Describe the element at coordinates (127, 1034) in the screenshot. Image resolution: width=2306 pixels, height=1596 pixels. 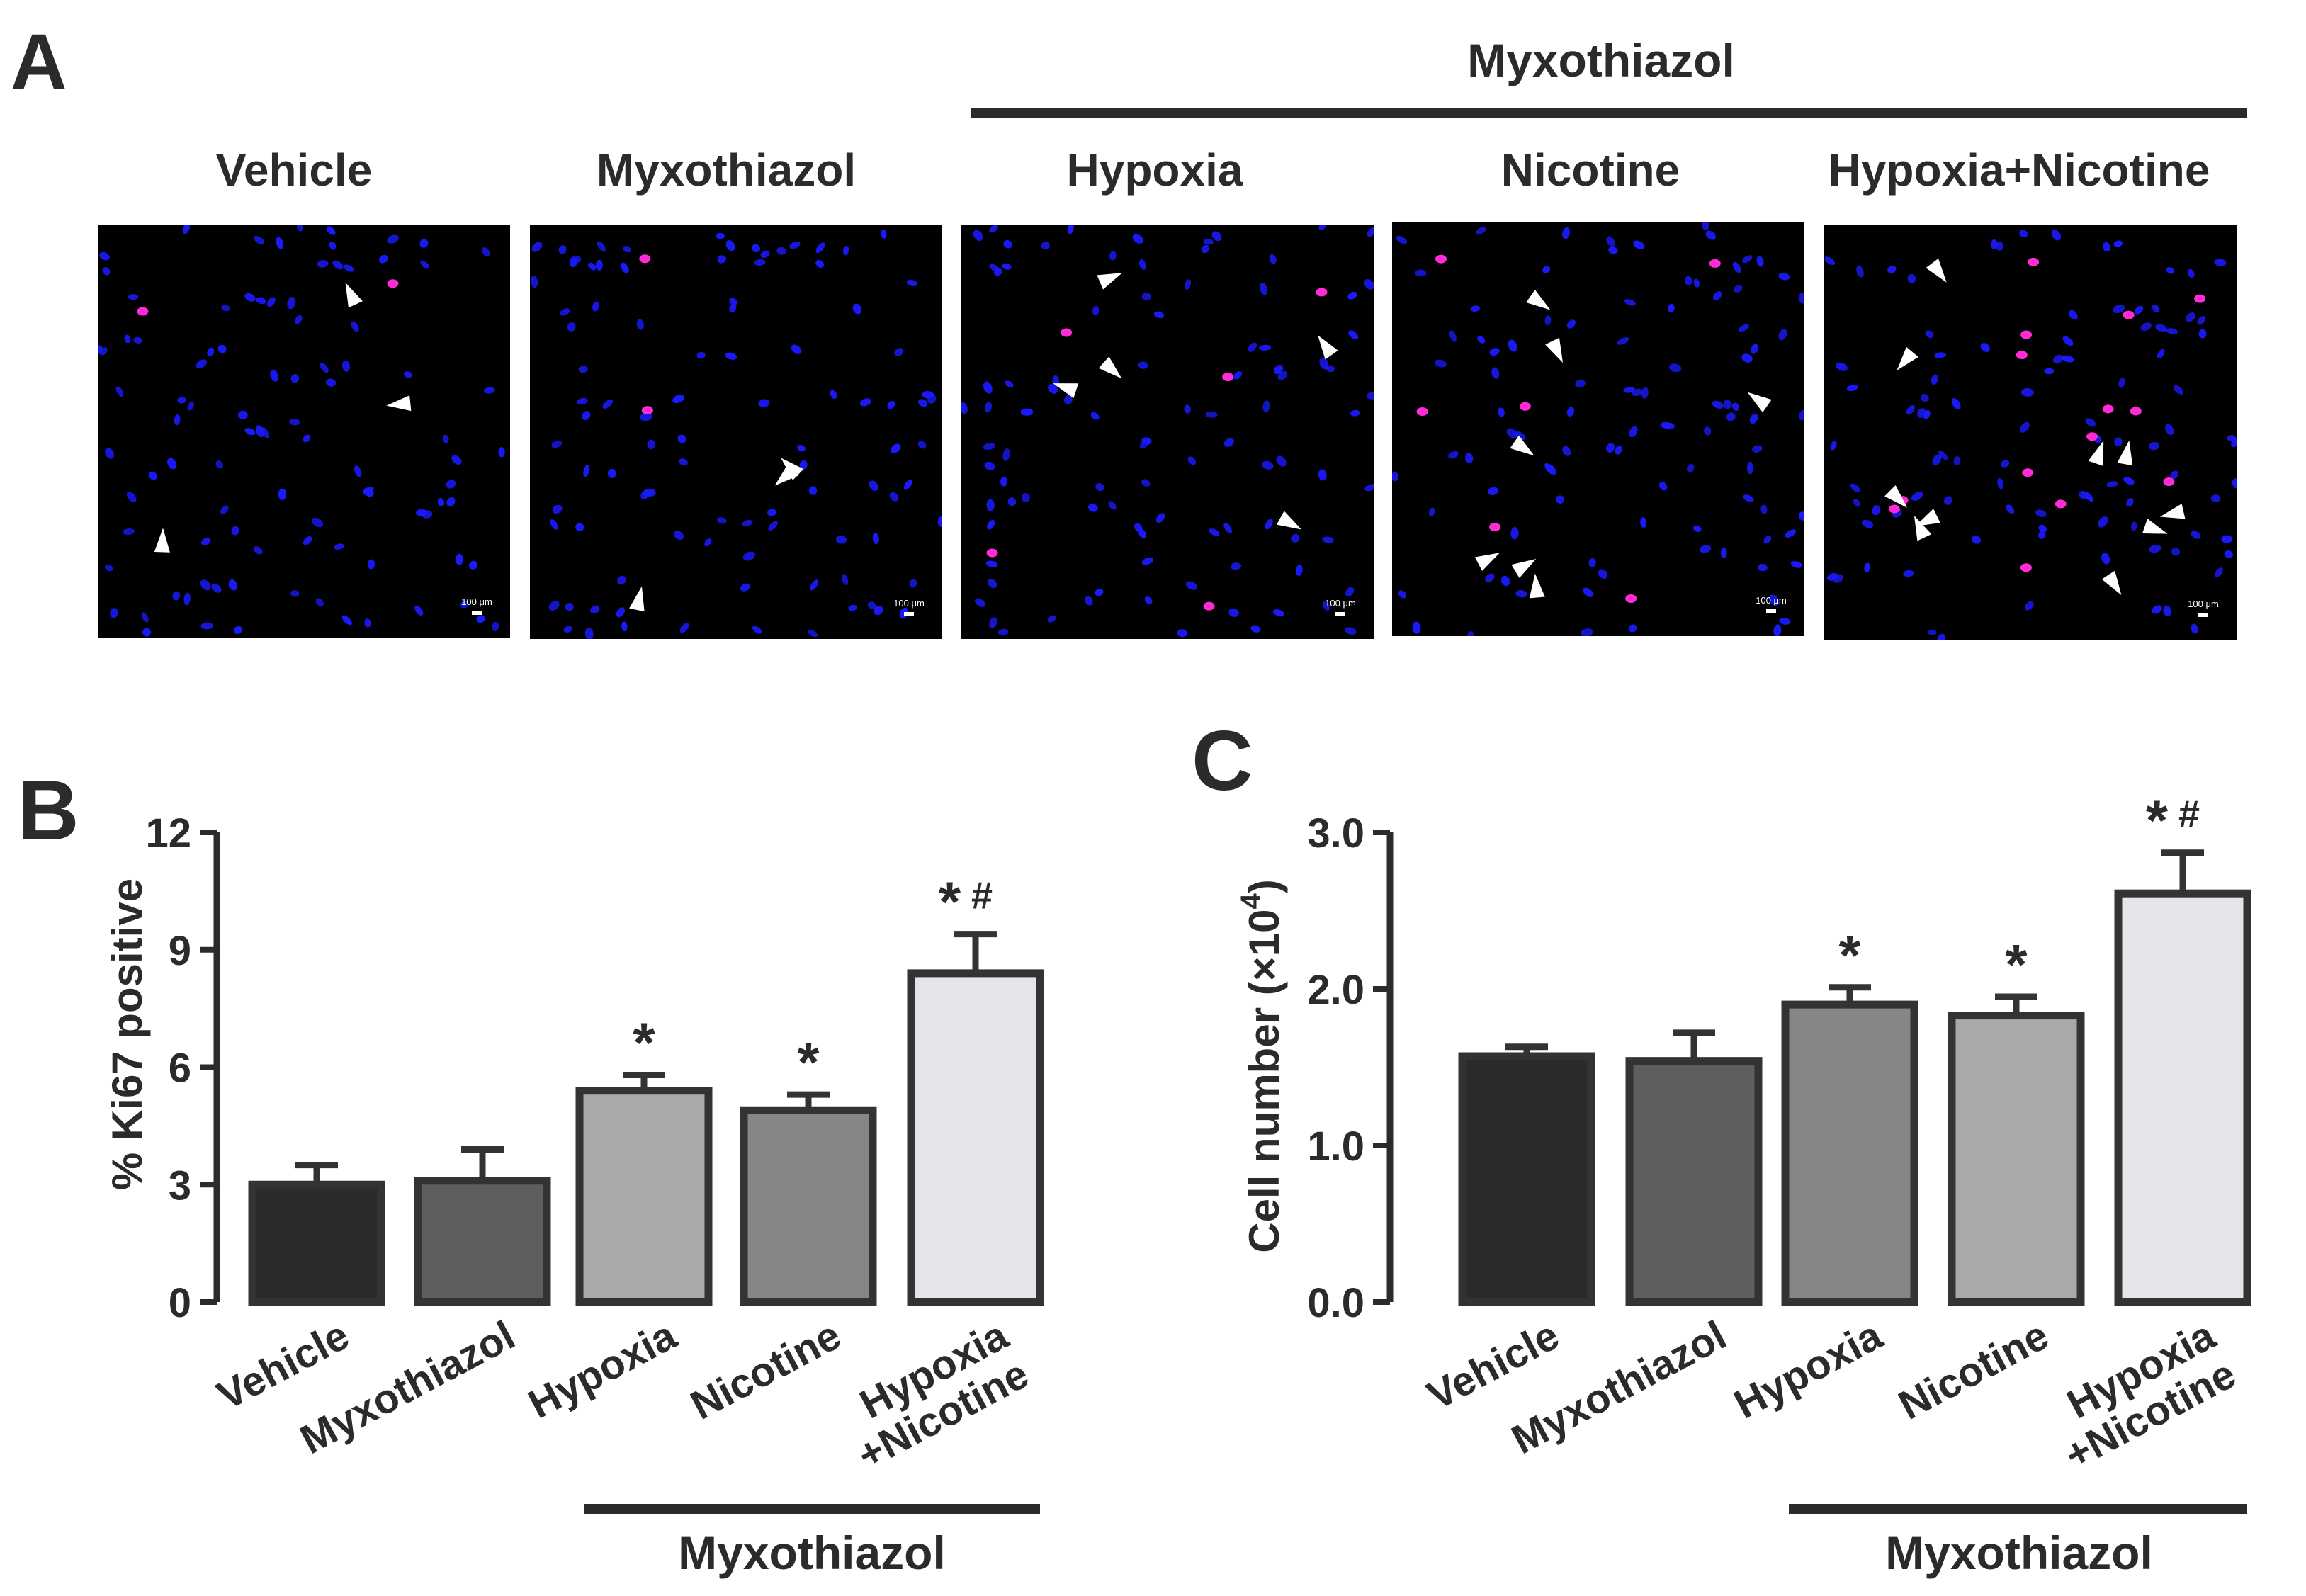
I see `y-axis-label-b: % Ki67 positive` at that location.